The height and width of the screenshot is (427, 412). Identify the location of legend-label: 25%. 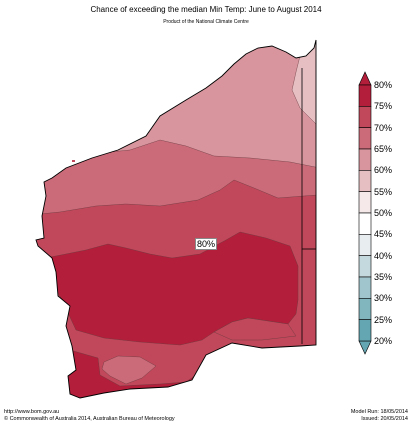
(383, 319).